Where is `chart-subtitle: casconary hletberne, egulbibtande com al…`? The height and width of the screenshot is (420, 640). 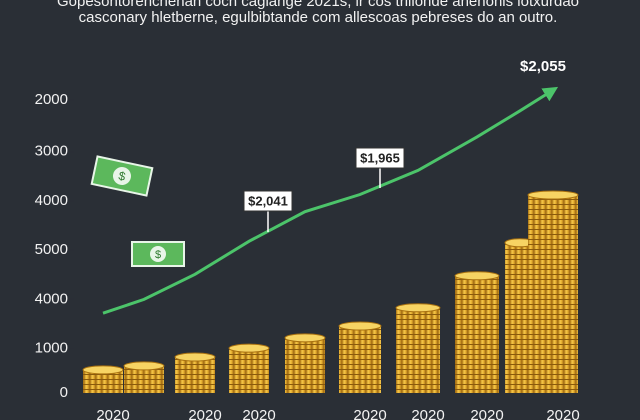 chart-subtitle: casconary hletberne, egulbibtande com al… is located at coordinates (318, 17).